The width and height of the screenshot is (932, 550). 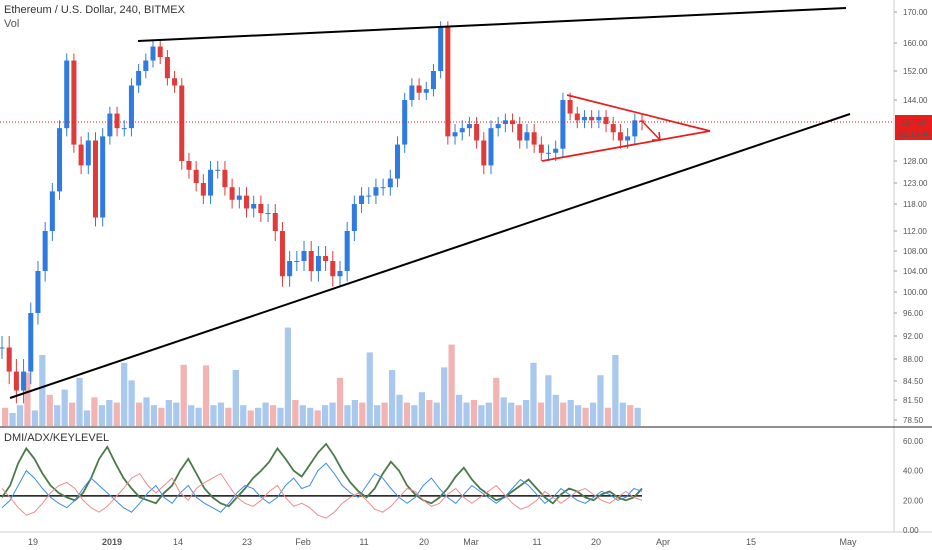 What do you see at coordinates (848, 542) in the screenshot?
I see `x-tick-label: May` at bounding box center [848, 542].